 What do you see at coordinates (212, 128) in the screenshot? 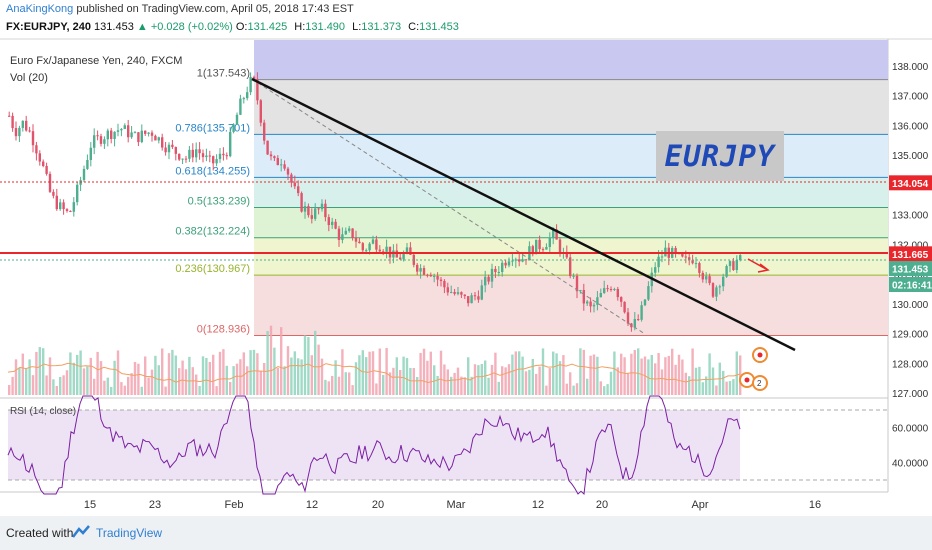
I see `fib-level-label: 0.786(135.701)` at bounding box center [212, 128].